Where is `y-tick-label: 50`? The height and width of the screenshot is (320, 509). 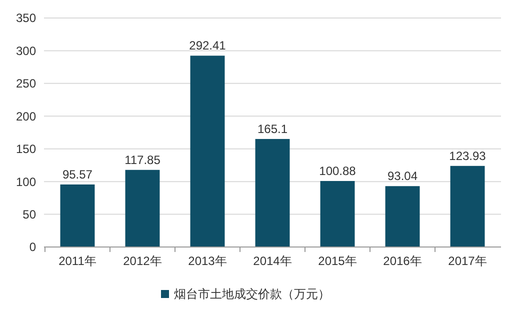
y-tick-label: 50 is located at coordinates (29, 214).